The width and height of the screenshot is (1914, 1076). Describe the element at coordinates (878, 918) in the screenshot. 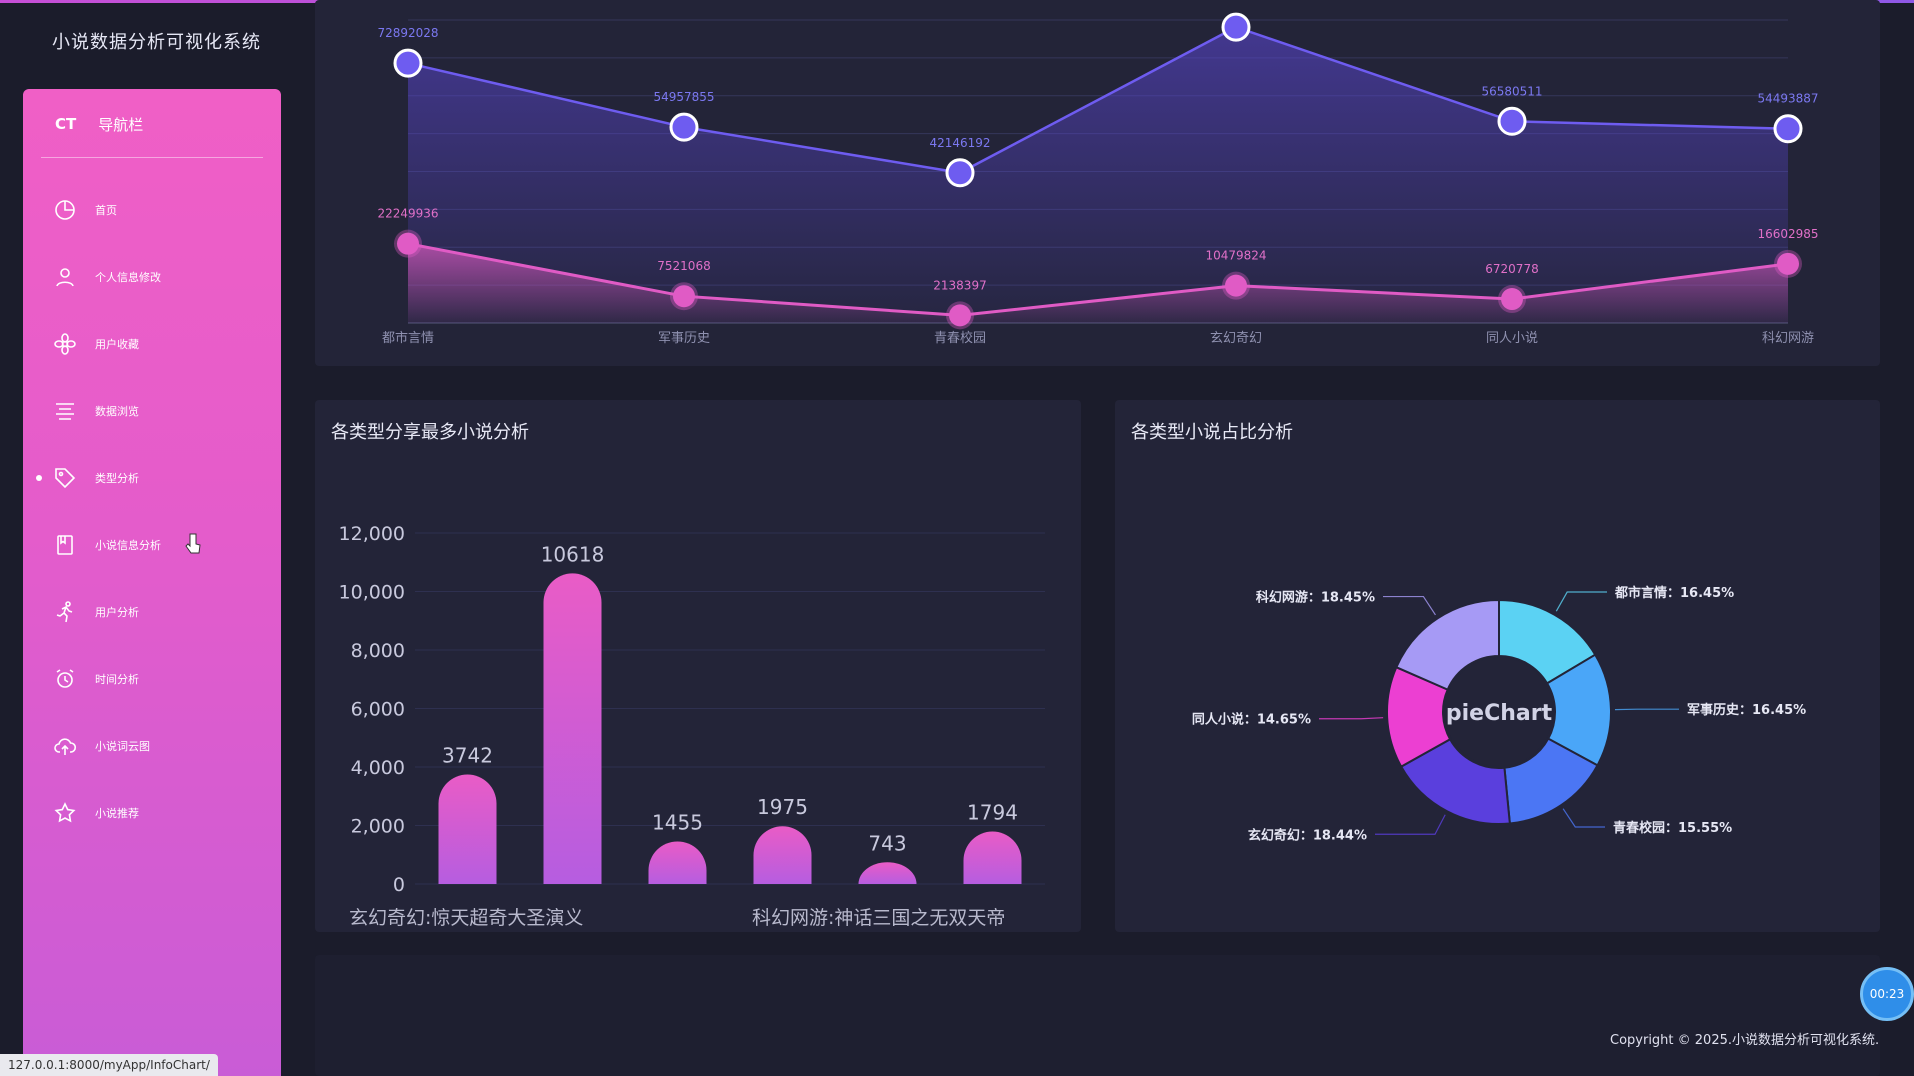

I see `x-tick-label: 科幻网游:神话三国之无双天帝` at that location.